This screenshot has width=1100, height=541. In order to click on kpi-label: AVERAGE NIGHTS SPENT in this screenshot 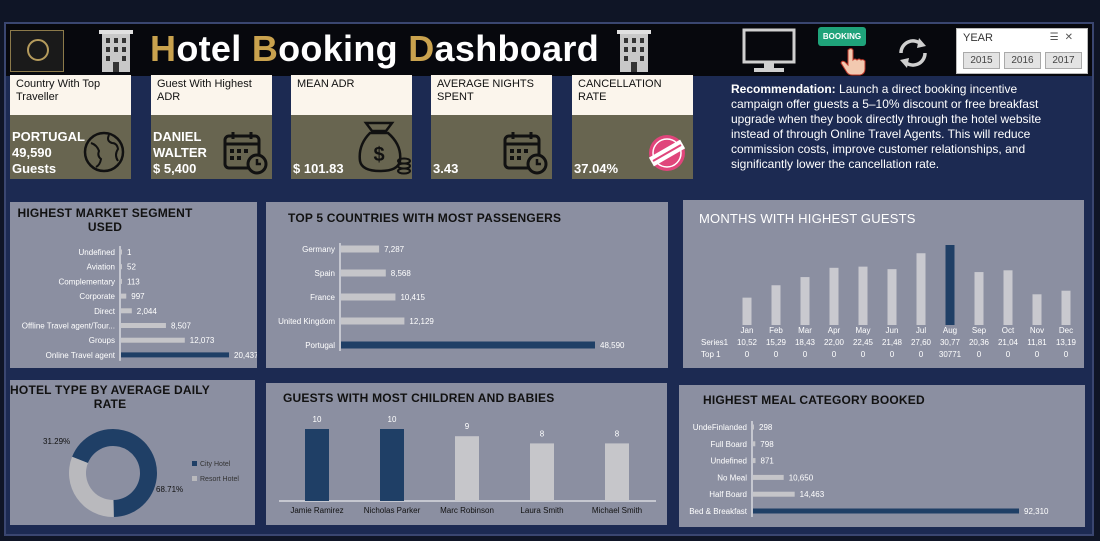, I will do `click(491, 95)`.